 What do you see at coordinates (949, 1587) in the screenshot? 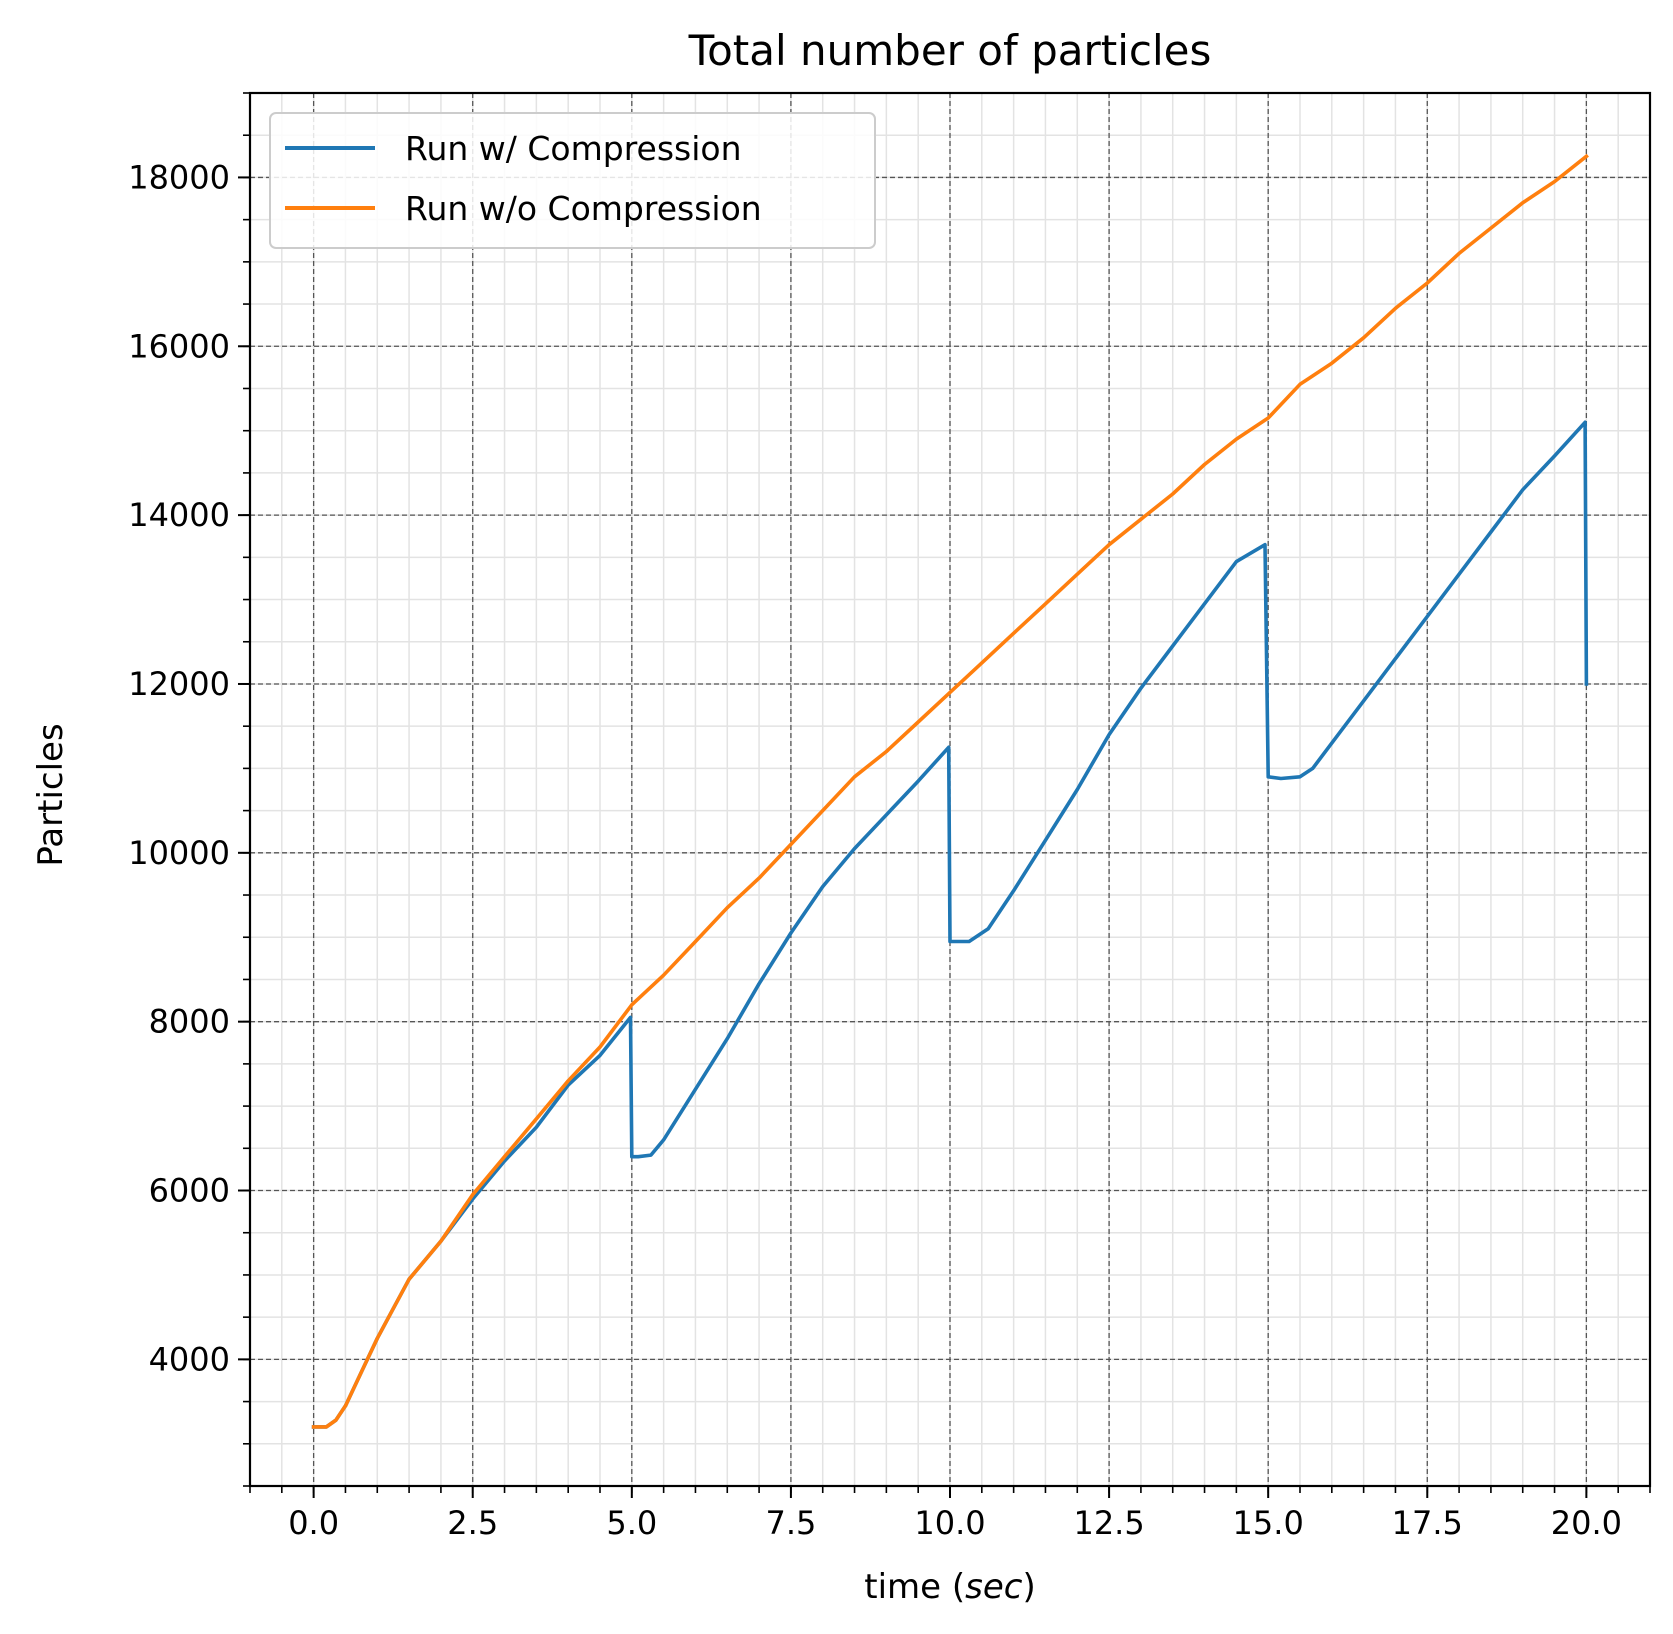
I see `x-axis-label: time (sec)` at bounding box center [949, 1587].